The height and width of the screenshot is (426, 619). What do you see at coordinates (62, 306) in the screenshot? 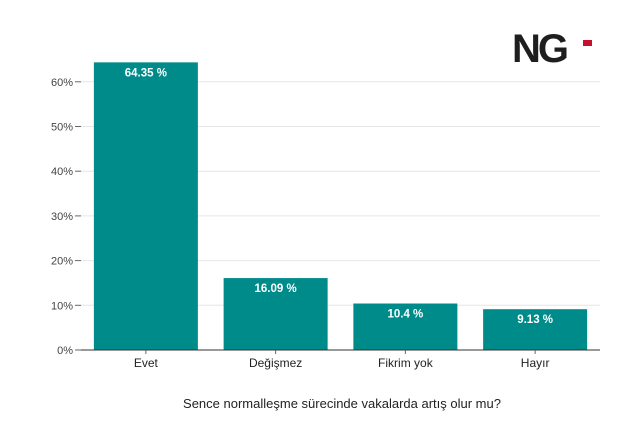
I see `y-tick-label: 10%` at bounding box center [62, 306].